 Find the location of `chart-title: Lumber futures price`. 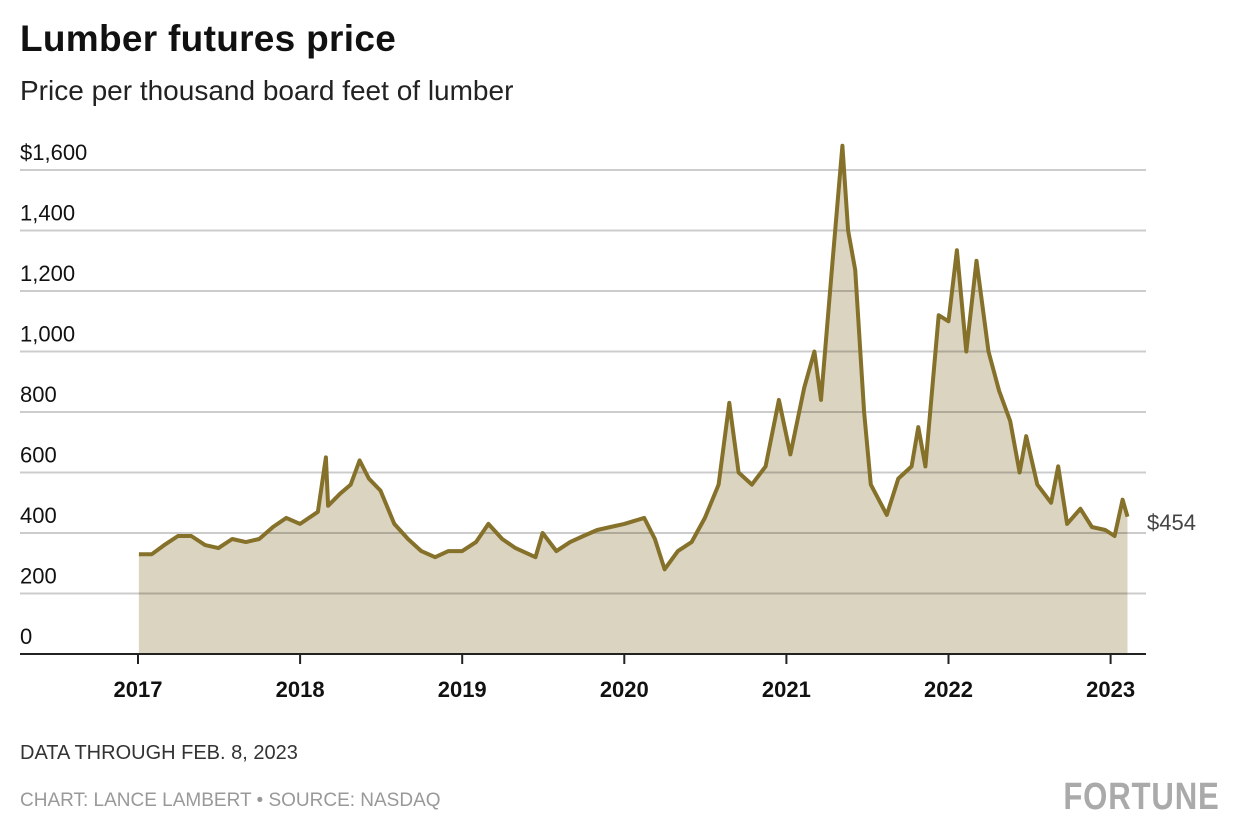

chart-title: Lumber futures price is located at coordinates (208, 38).